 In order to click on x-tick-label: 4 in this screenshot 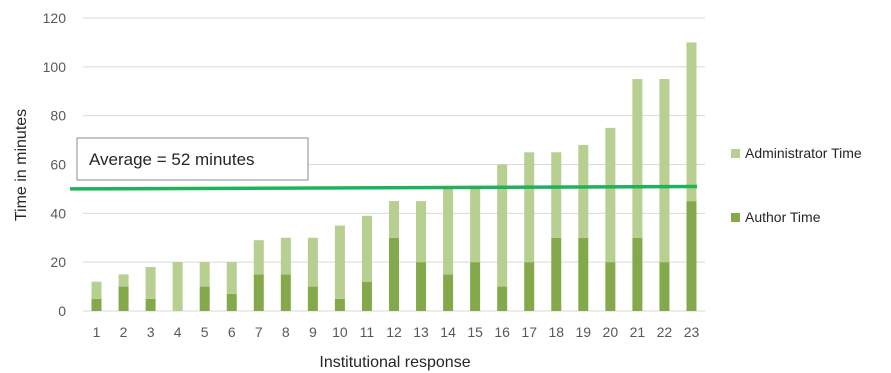, I will do `click(178, 332)`.